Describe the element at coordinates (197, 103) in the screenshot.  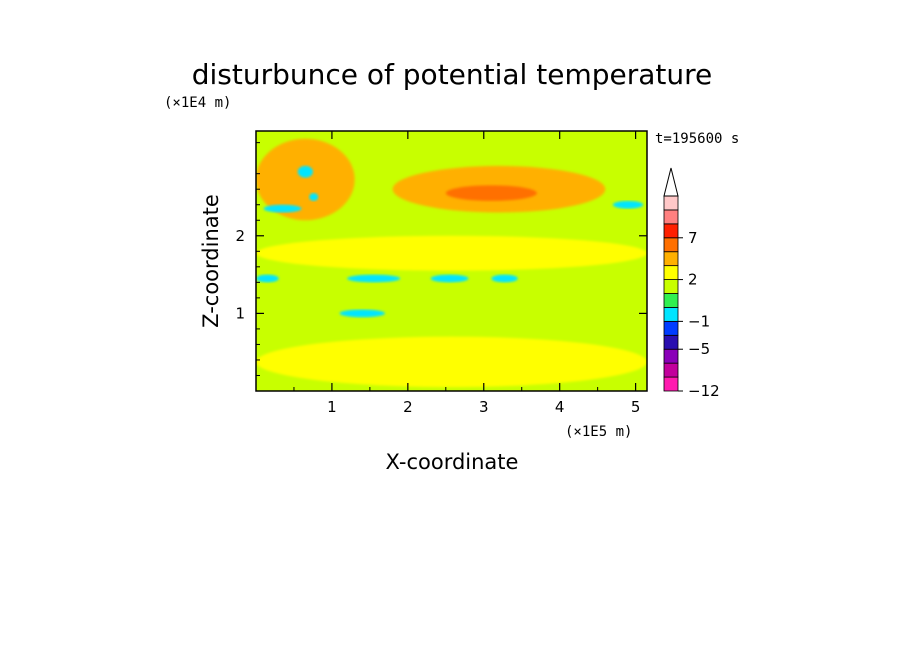
I see `y-unit-label: (×1E4 m)` at that location.